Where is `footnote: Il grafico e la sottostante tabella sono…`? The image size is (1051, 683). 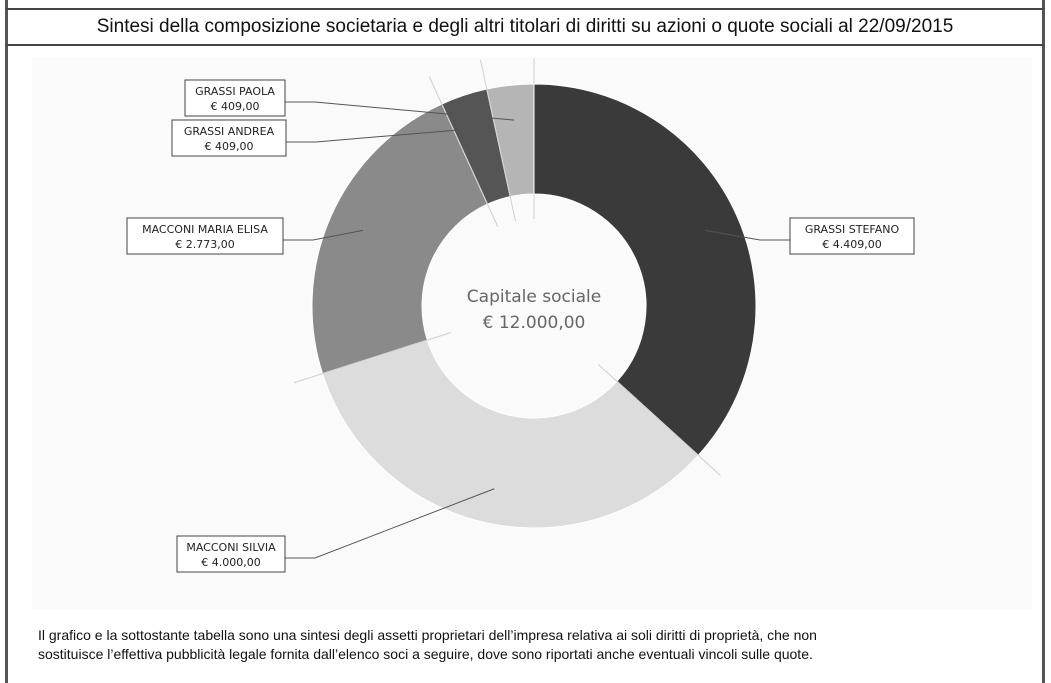 footnote: Il grafico e la sottostante tabella sono… is located at coordinates (538, 645).